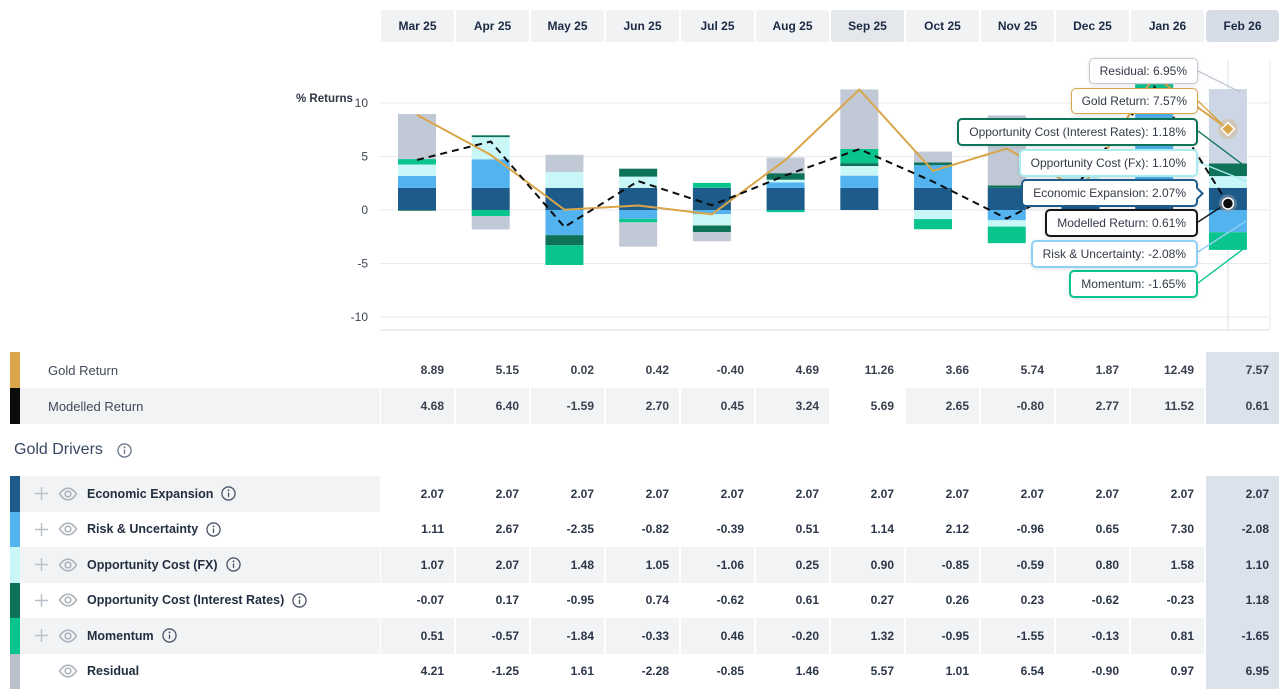  Describe the element at coordinates (1121, 223) in the screenshot. I see `tooltip-modelled-return: Modelled Return: 0.61%` at that location.